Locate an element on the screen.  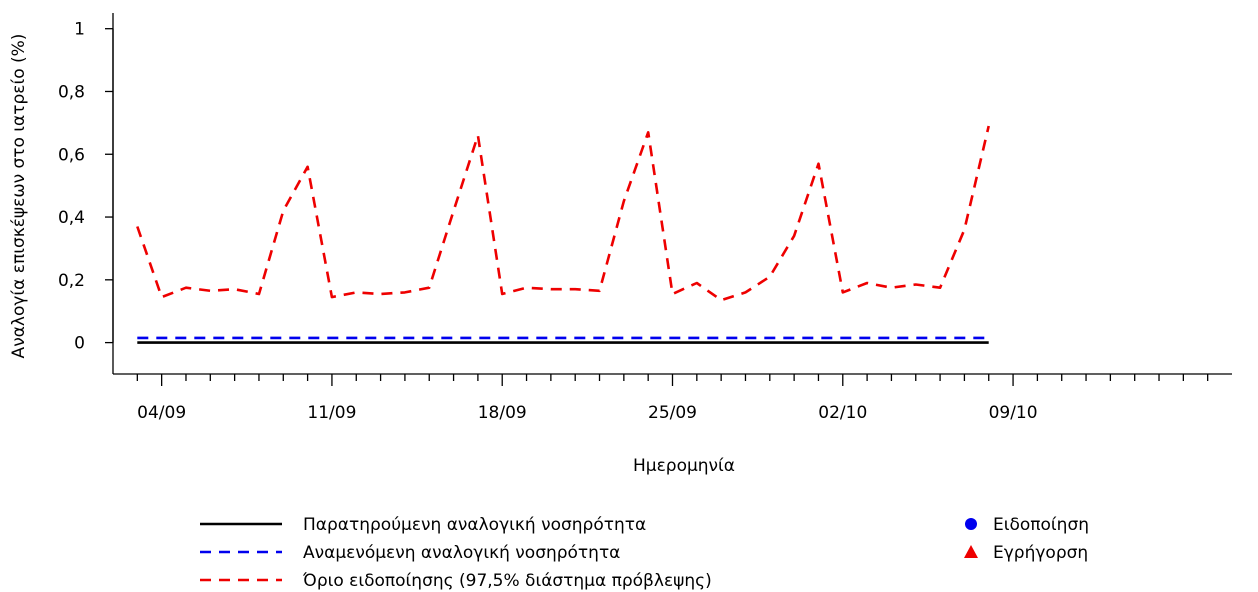
legend-marker-notification is located at coordinates (971, 524).